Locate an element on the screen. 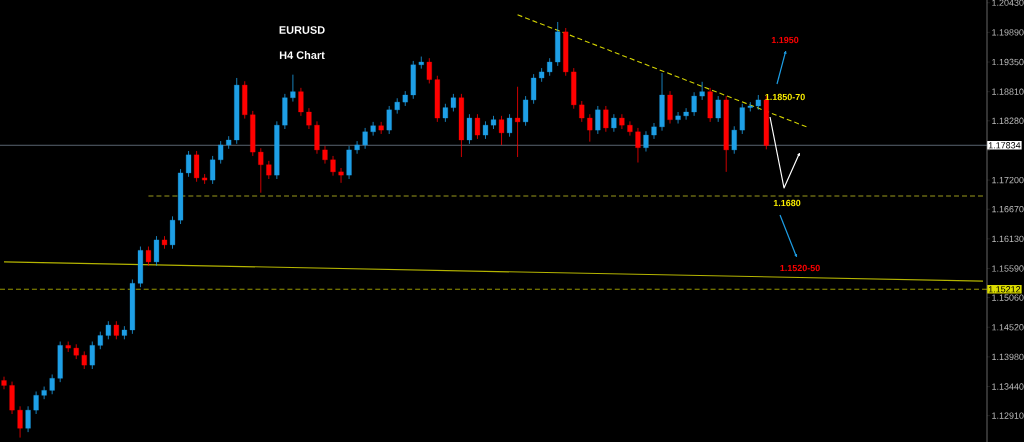 Image resolution: width=1024 pixels, height=442 pixels. annotation: 1.1950 is located at coordinates (785, 40).